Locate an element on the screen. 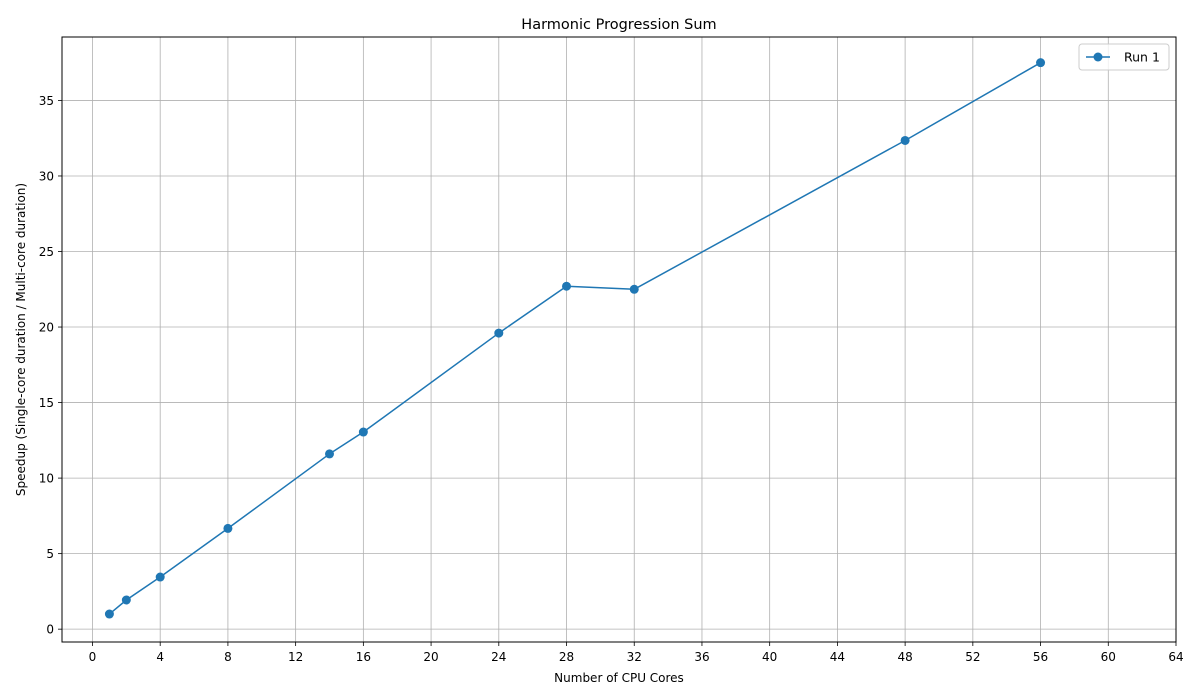 This screenshot has height=700, width=1200. x-axis-title: Number of CPU Cores is located at coordinates (619, 678).